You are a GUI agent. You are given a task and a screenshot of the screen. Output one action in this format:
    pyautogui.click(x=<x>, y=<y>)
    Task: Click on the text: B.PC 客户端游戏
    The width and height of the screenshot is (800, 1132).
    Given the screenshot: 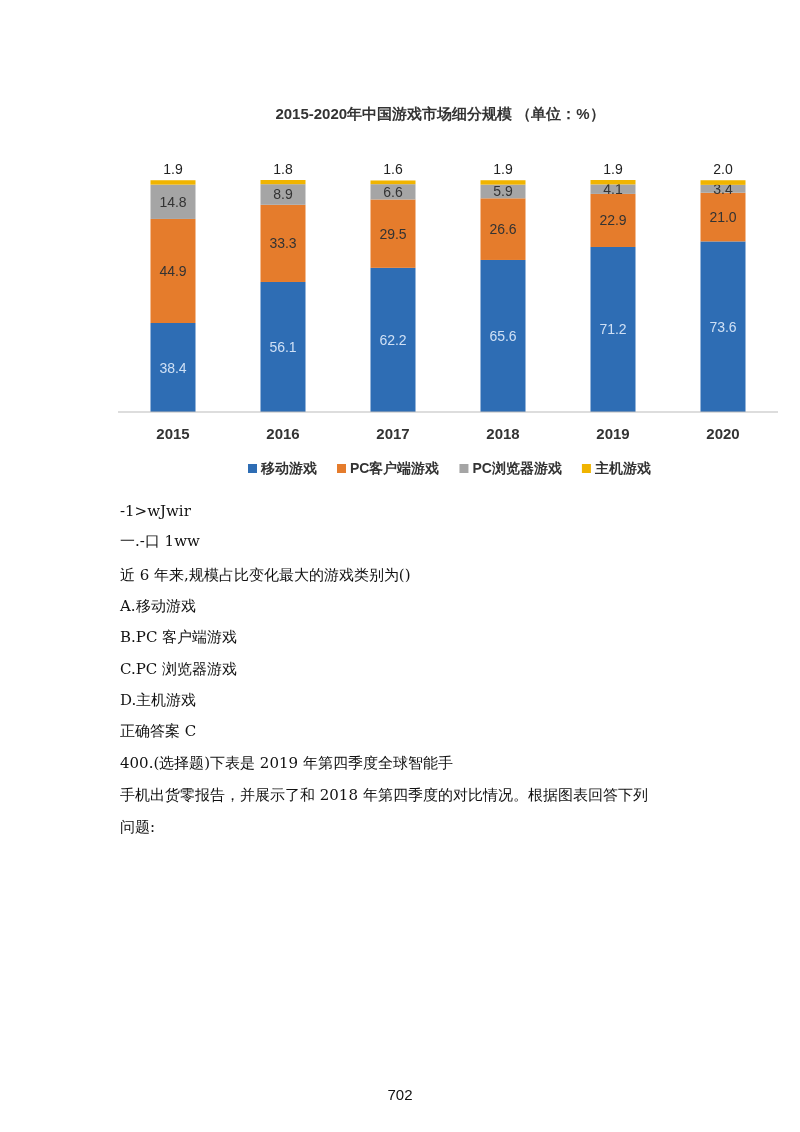 What is the action you would take?
    pyautogui.click(x=179, y=637)
    